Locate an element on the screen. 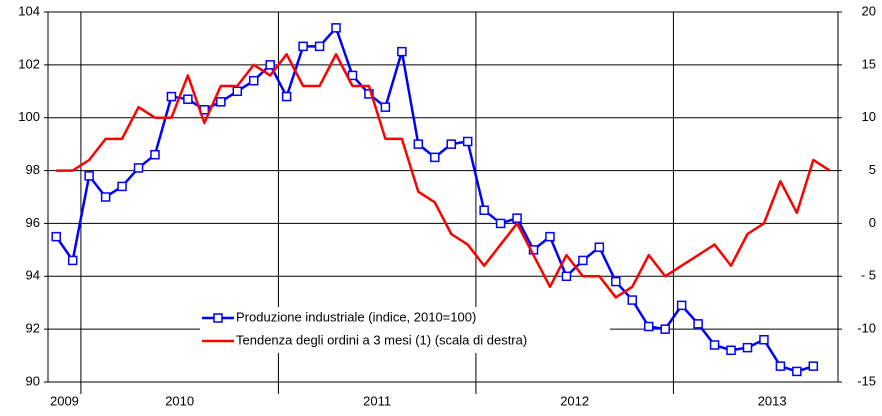 This screenshot has width=882, height=416. y2-tick-label: 0 is located at coordinates (872, 222).